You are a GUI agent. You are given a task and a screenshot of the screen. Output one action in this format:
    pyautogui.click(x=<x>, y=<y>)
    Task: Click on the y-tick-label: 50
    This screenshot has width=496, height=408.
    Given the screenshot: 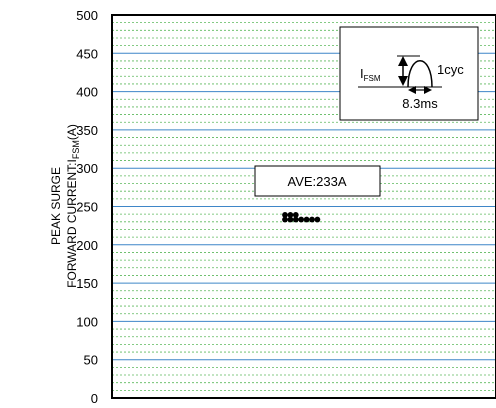 What is the action you would take?
    pyautogui.click(x=91, y=360)
    